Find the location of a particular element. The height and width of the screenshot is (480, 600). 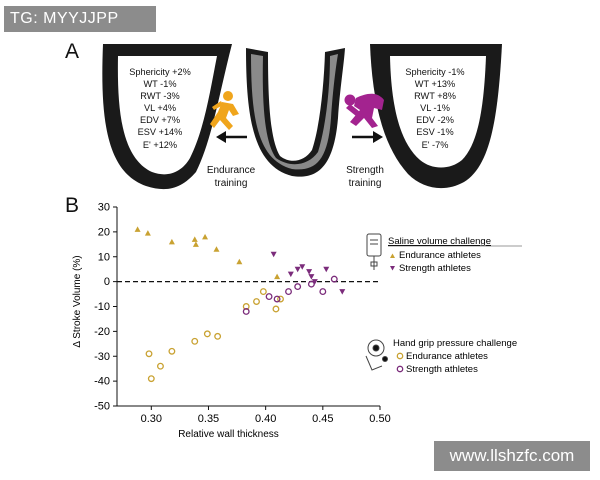

legend-marker-endurance-handgrip is located at coordinates (400, 356).